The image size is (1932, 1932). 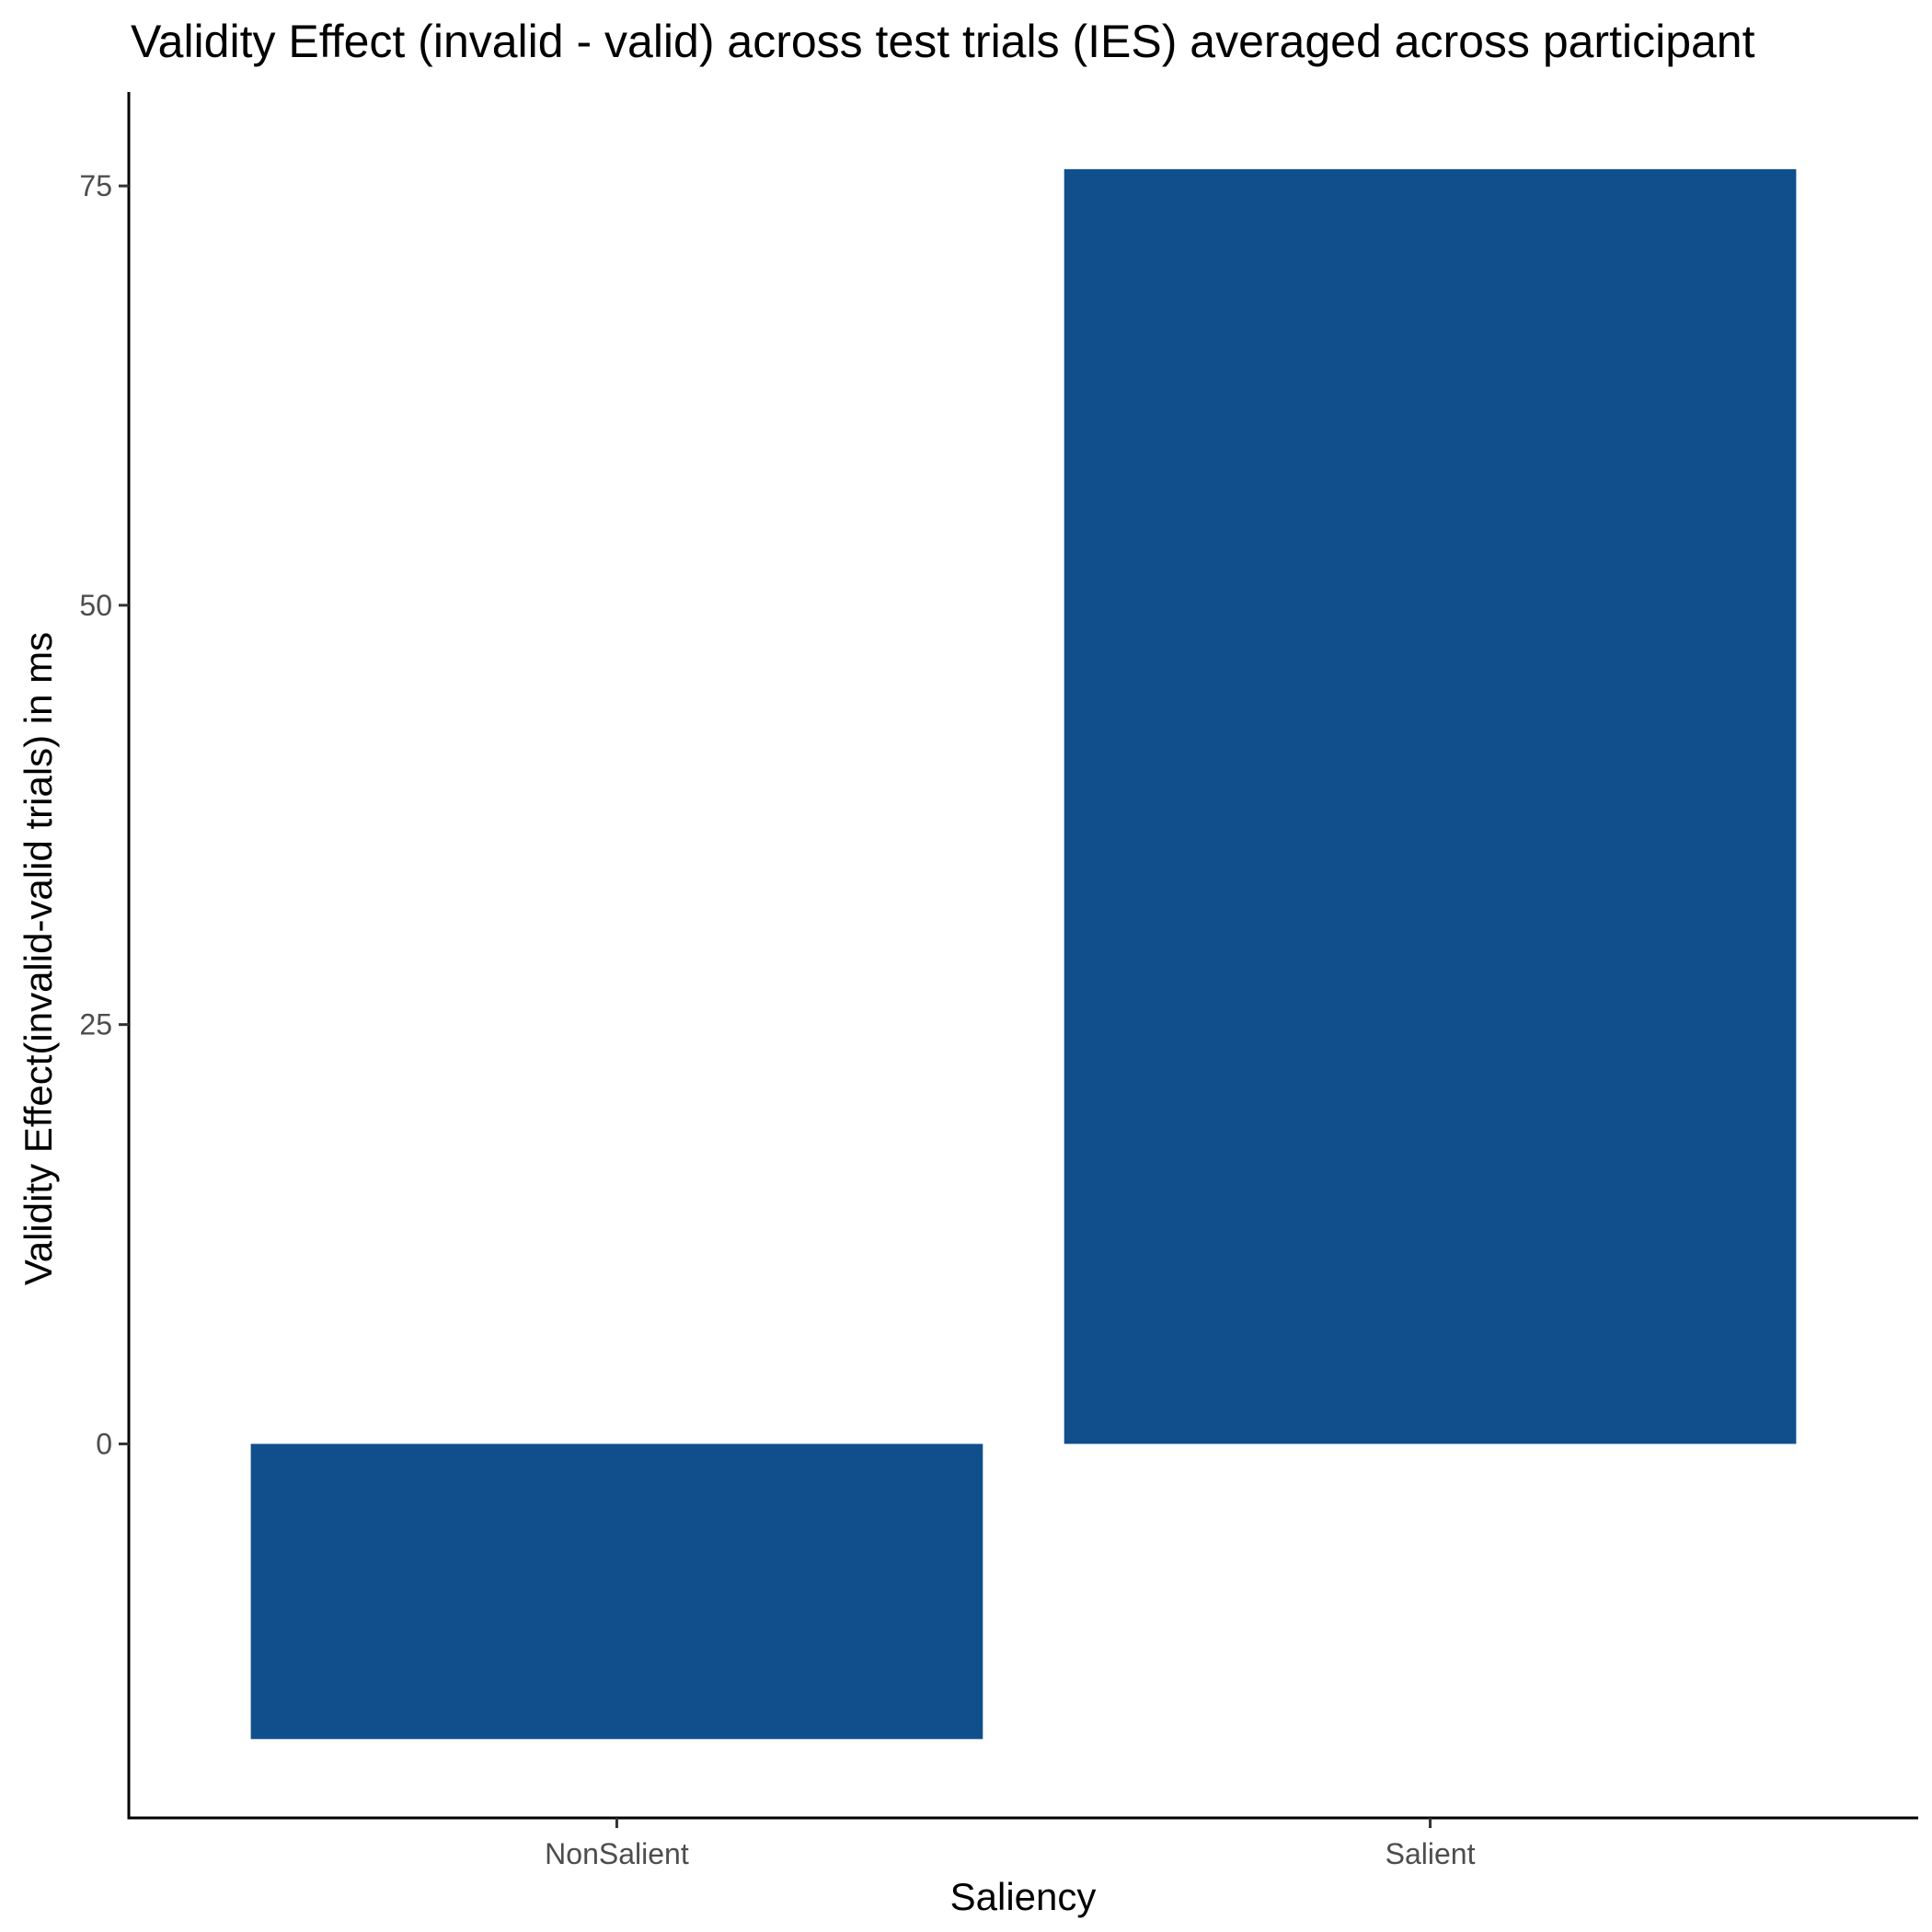 What do you see at coordinates (1010, 1844) in the screenshot?
I see `x-ticks-layer: NonSalient Salient` at bounding box center [1010, 1844].